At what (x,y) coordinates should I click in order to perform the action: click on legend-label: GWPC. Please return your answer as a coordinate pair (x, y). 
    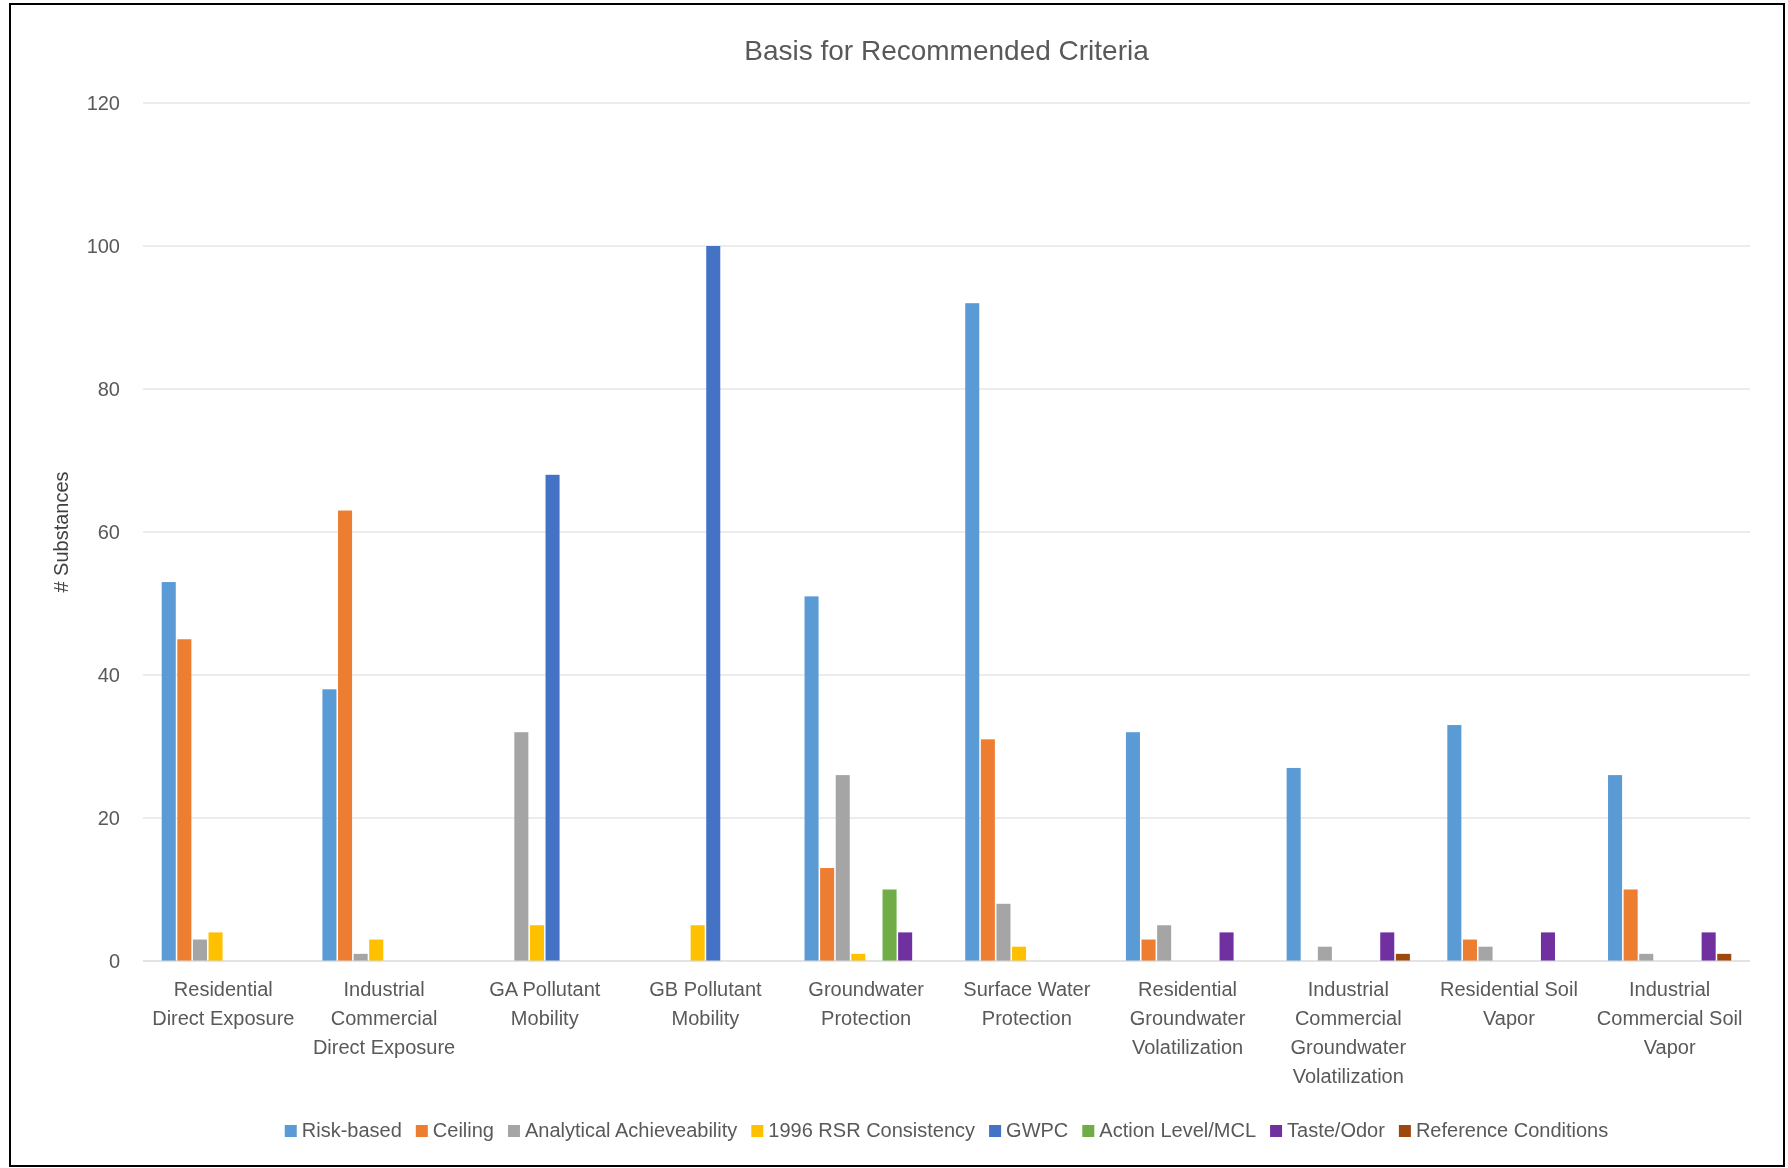
    Looking at the image, I should click on (1037, 1130).